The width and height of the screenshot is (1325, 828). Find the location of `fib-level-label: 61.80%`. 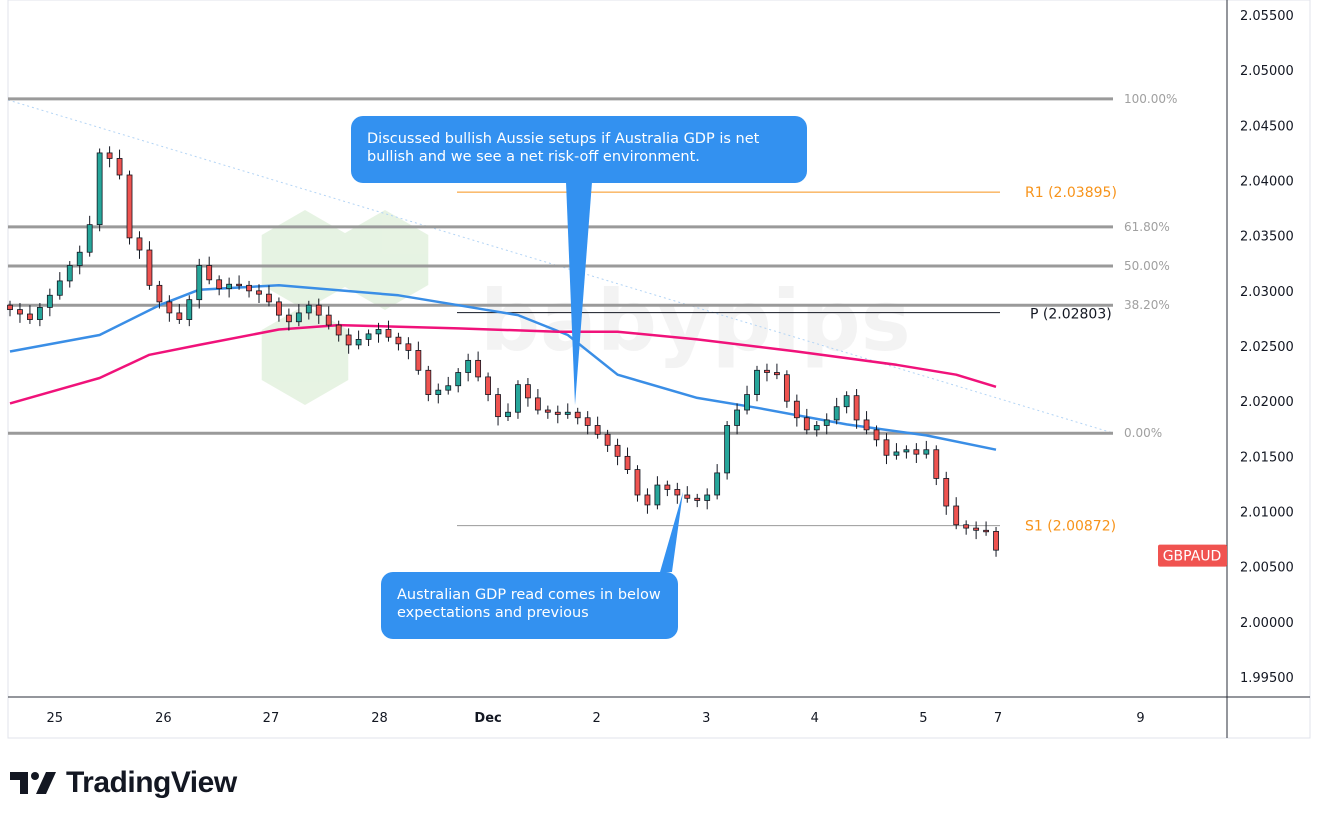

fib-level-label: 61.80% is located at coordinates (1147, 227).